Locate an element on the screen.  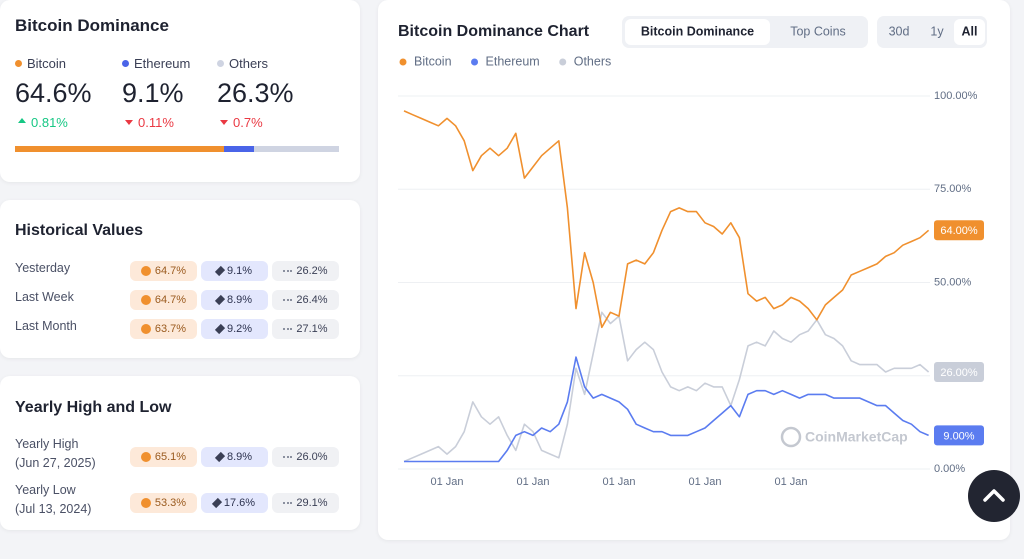
range-button: All is located at coordinates (970, 31).